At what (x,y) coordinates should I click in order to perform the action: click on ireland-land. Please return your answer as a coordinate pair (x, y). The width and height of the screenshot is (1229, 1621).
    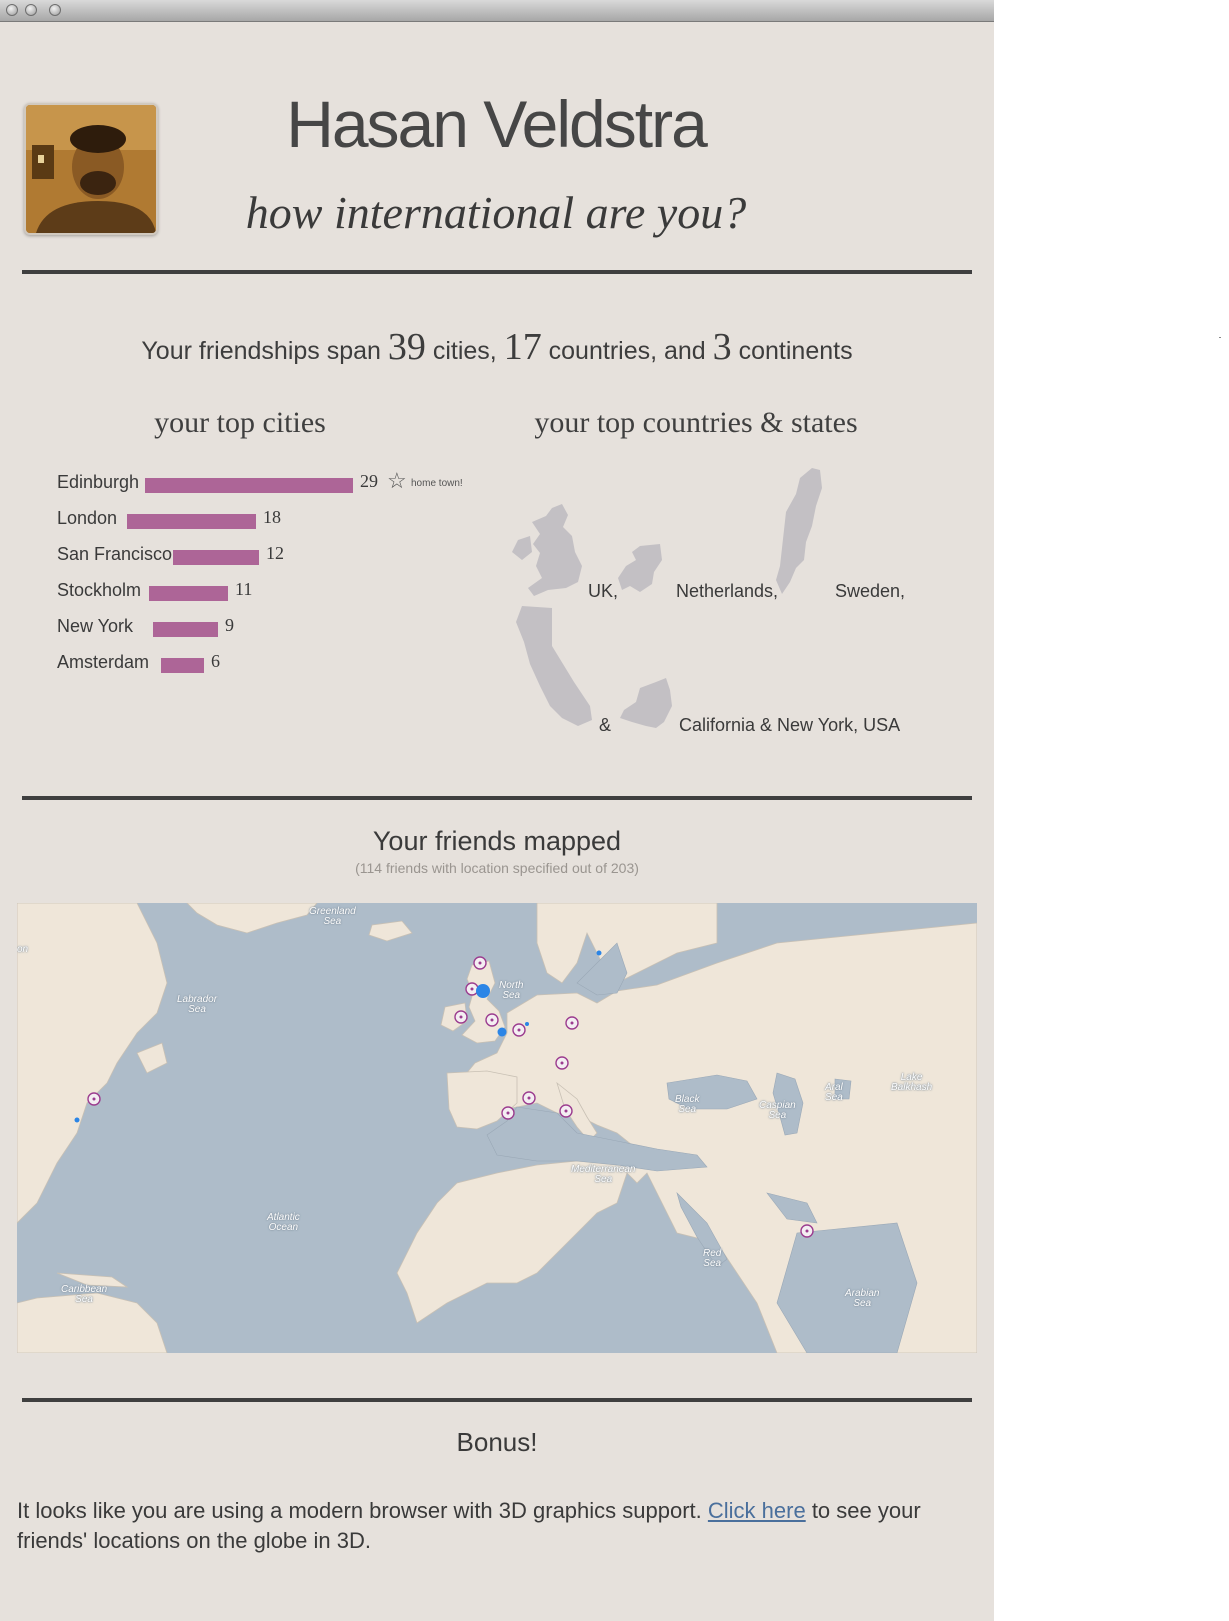
    Looking at the image, I should click on (454, 1017).